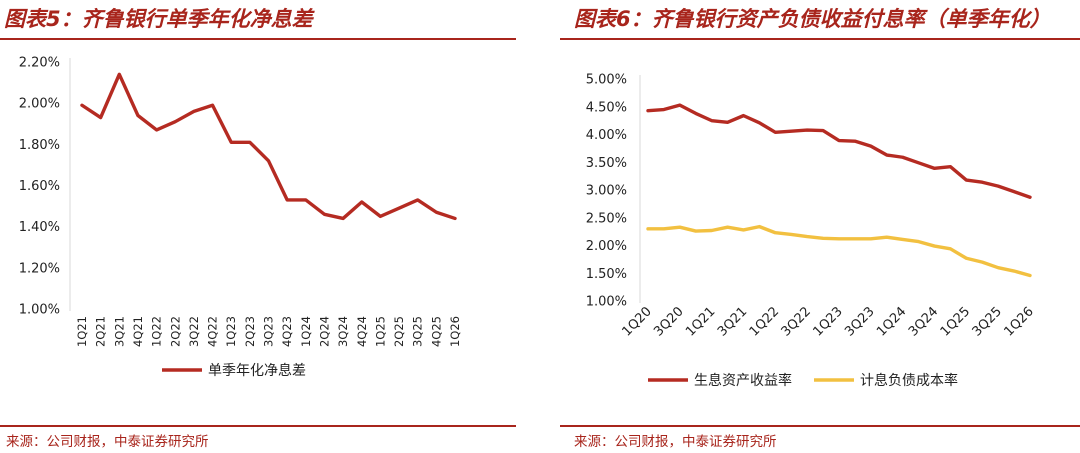 Image resolution: width=1080 pixels, height=453 pixels. What do you see at coordinates (606, 80) in the screenshot?
I see `y-tick-label: 5.00%` at bounding box center [606, 80].